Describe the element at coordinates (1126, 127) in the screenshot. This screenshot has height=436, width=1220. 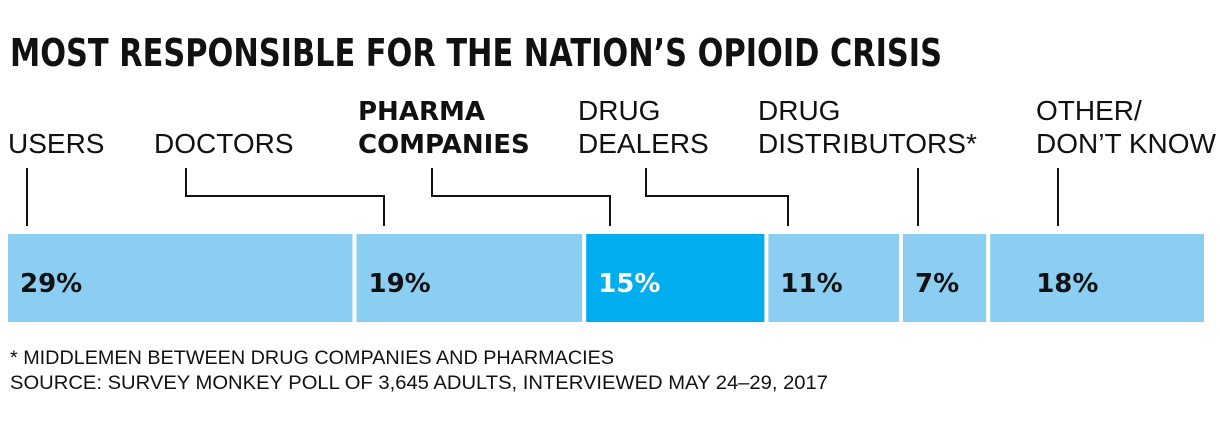
I see `category-label: OTHER/DON’T KNOW` at that location.